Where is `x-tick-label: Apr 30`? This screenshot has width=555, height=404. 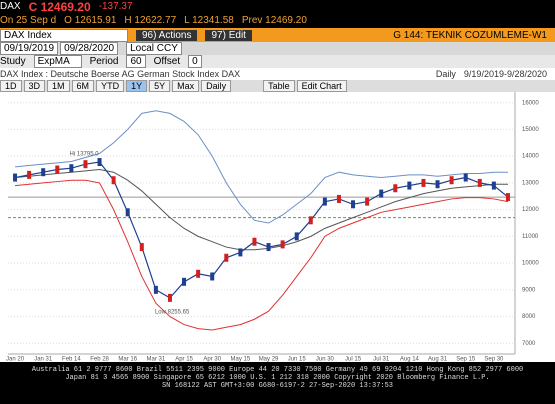 x-tick-label: Apr 30 is located at coordinates (212, 359).